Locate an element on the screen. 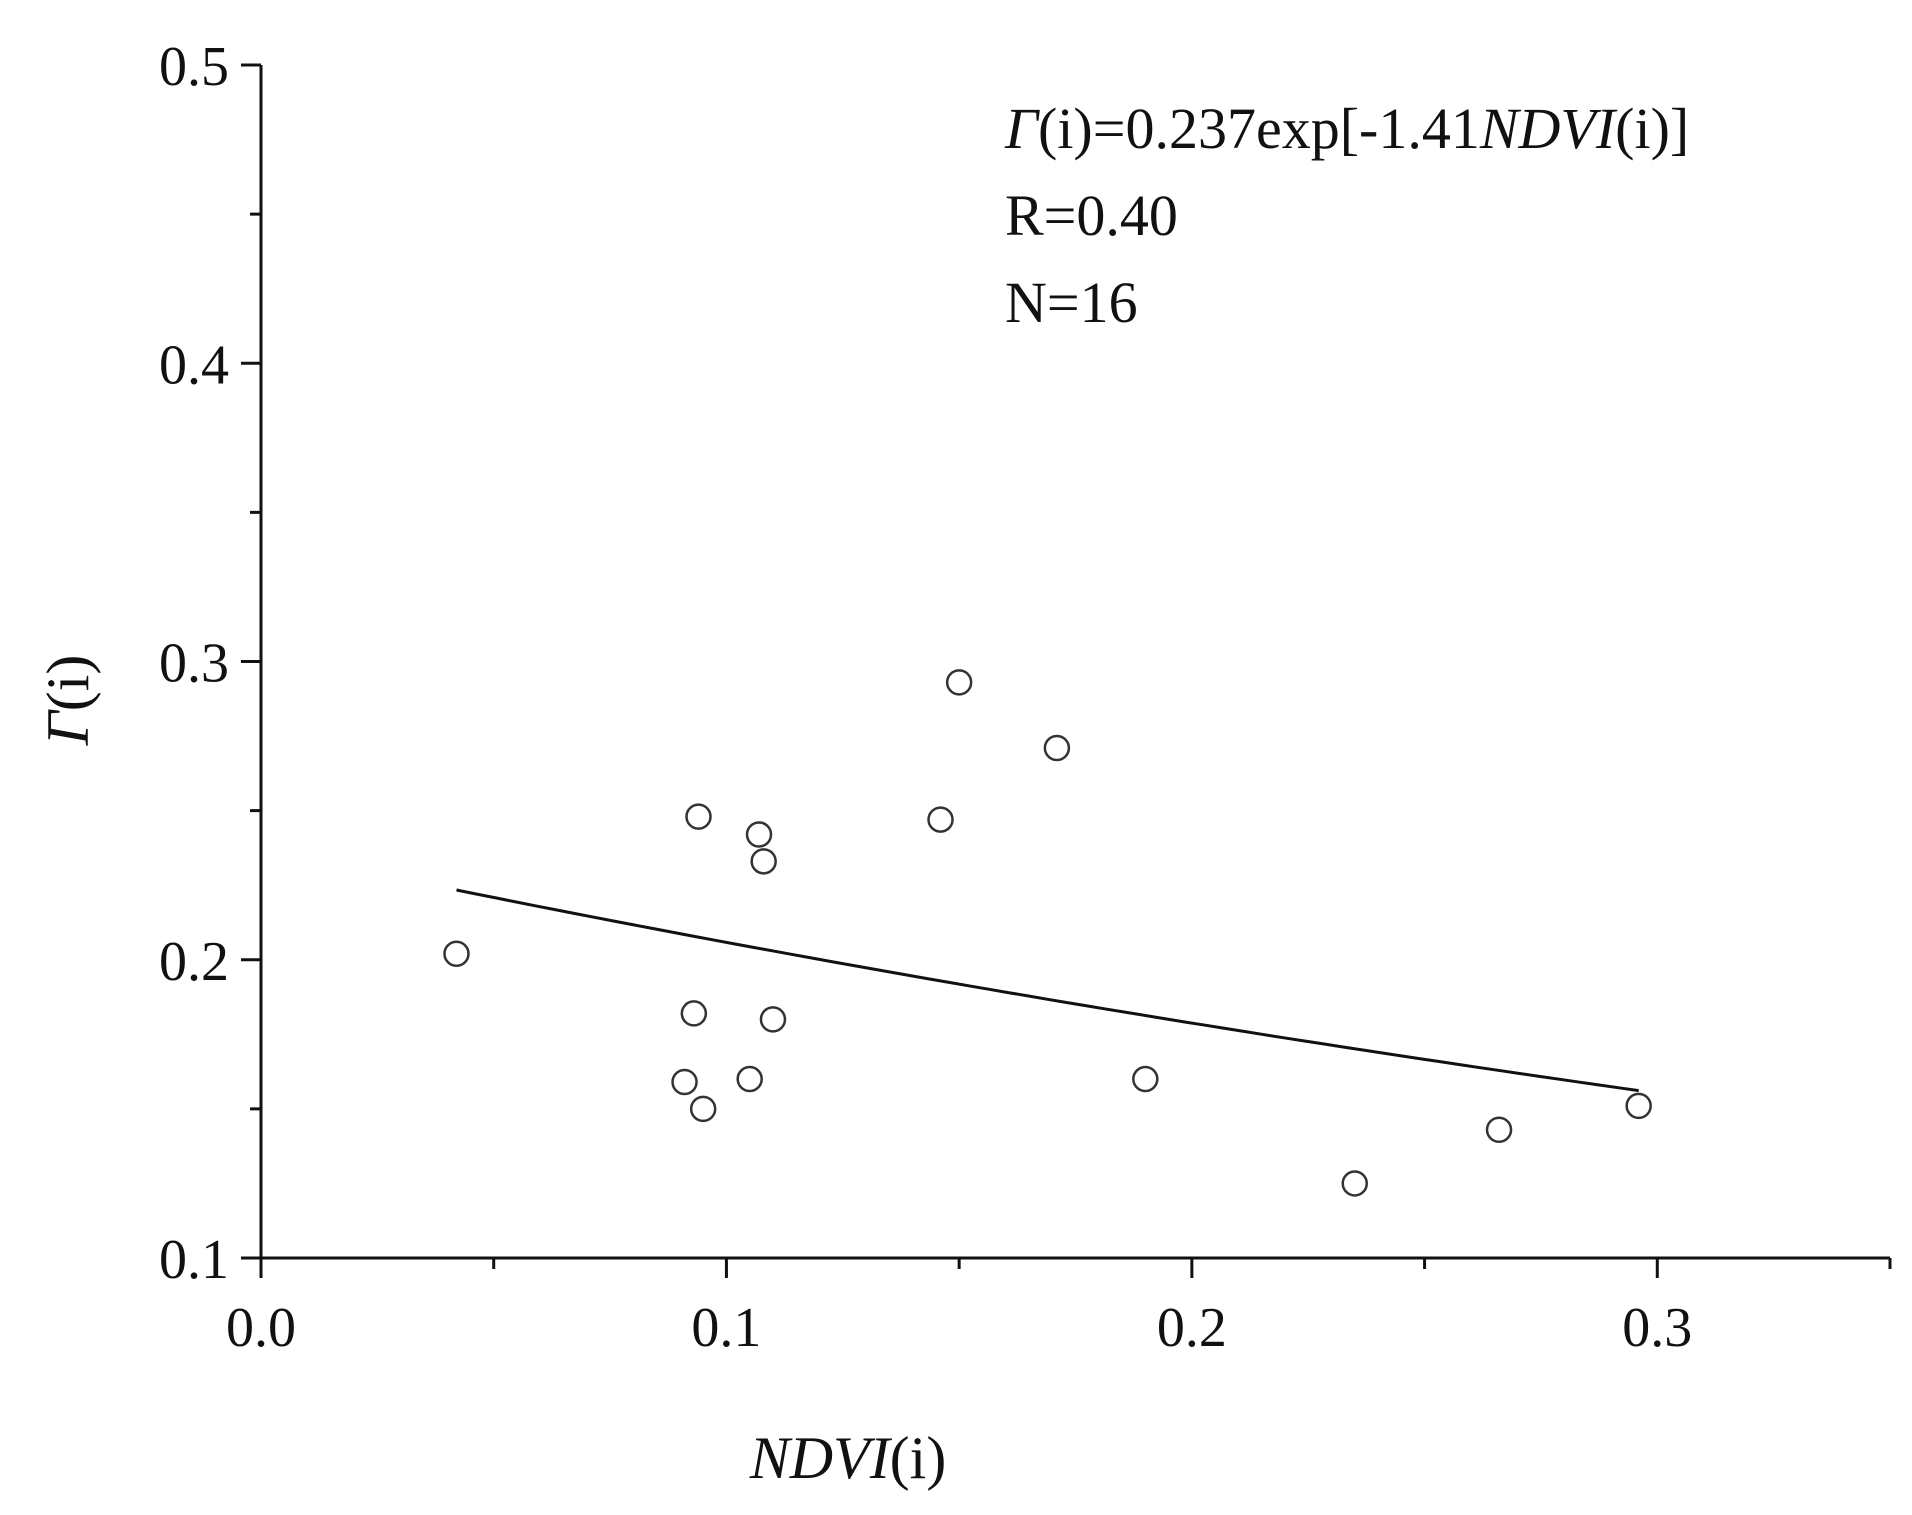 The image size is (1912, 1515). x-axis-label-plain: (i) is located at coordinates (918, 1458).